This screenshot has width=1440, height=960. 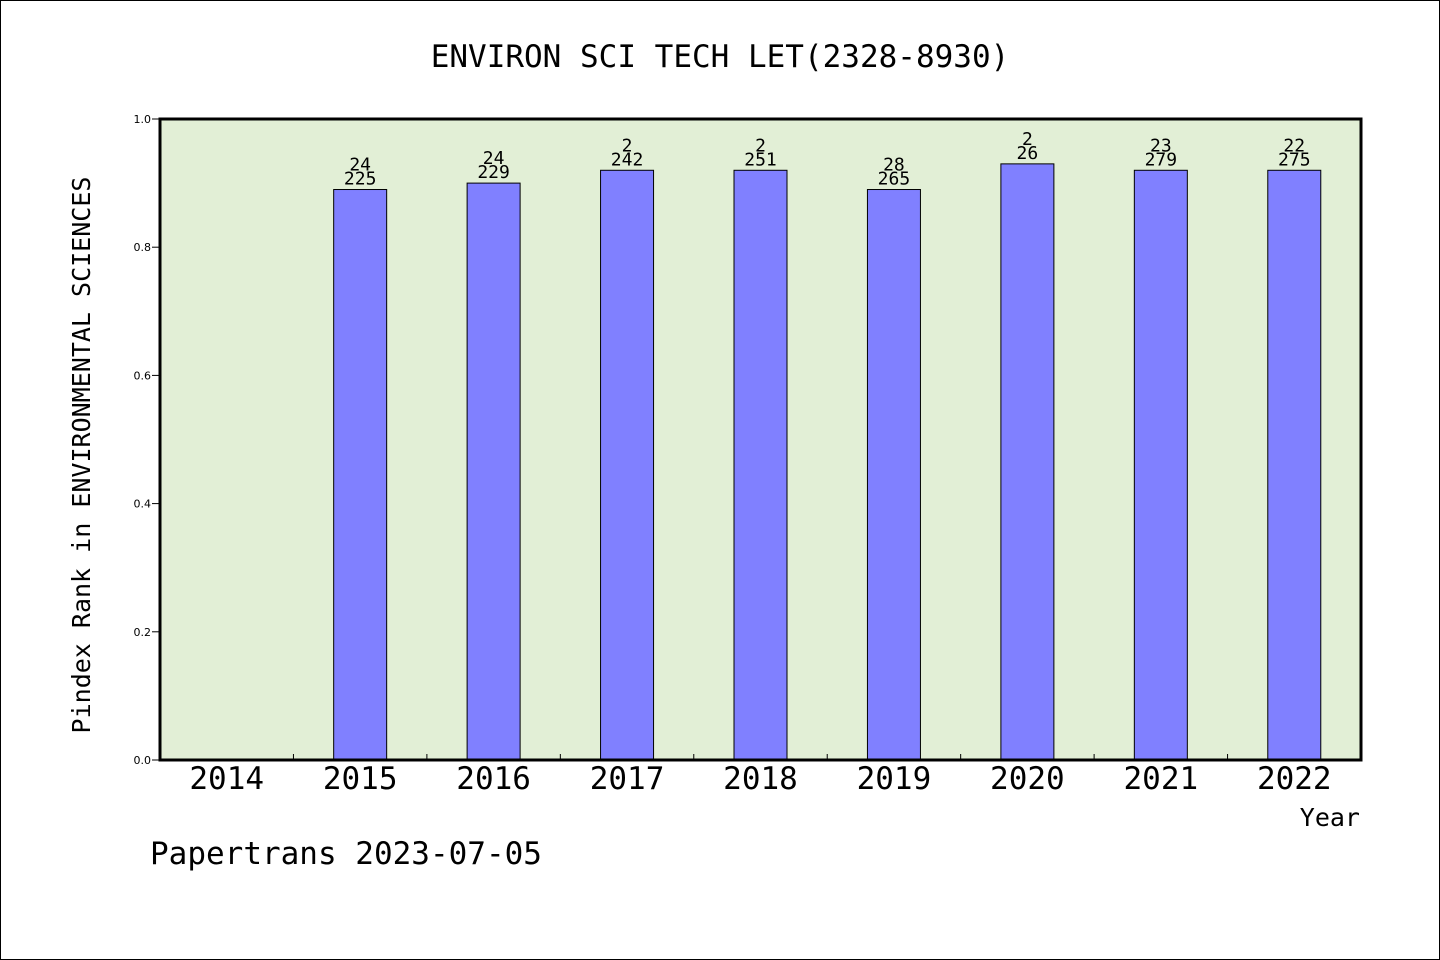 What do you see at coordinates (720, 57) in the screenshot?
I see `chart-title: ENVIRON SCI TECH LET(2328-8930)` at bounding box center [720, 57].